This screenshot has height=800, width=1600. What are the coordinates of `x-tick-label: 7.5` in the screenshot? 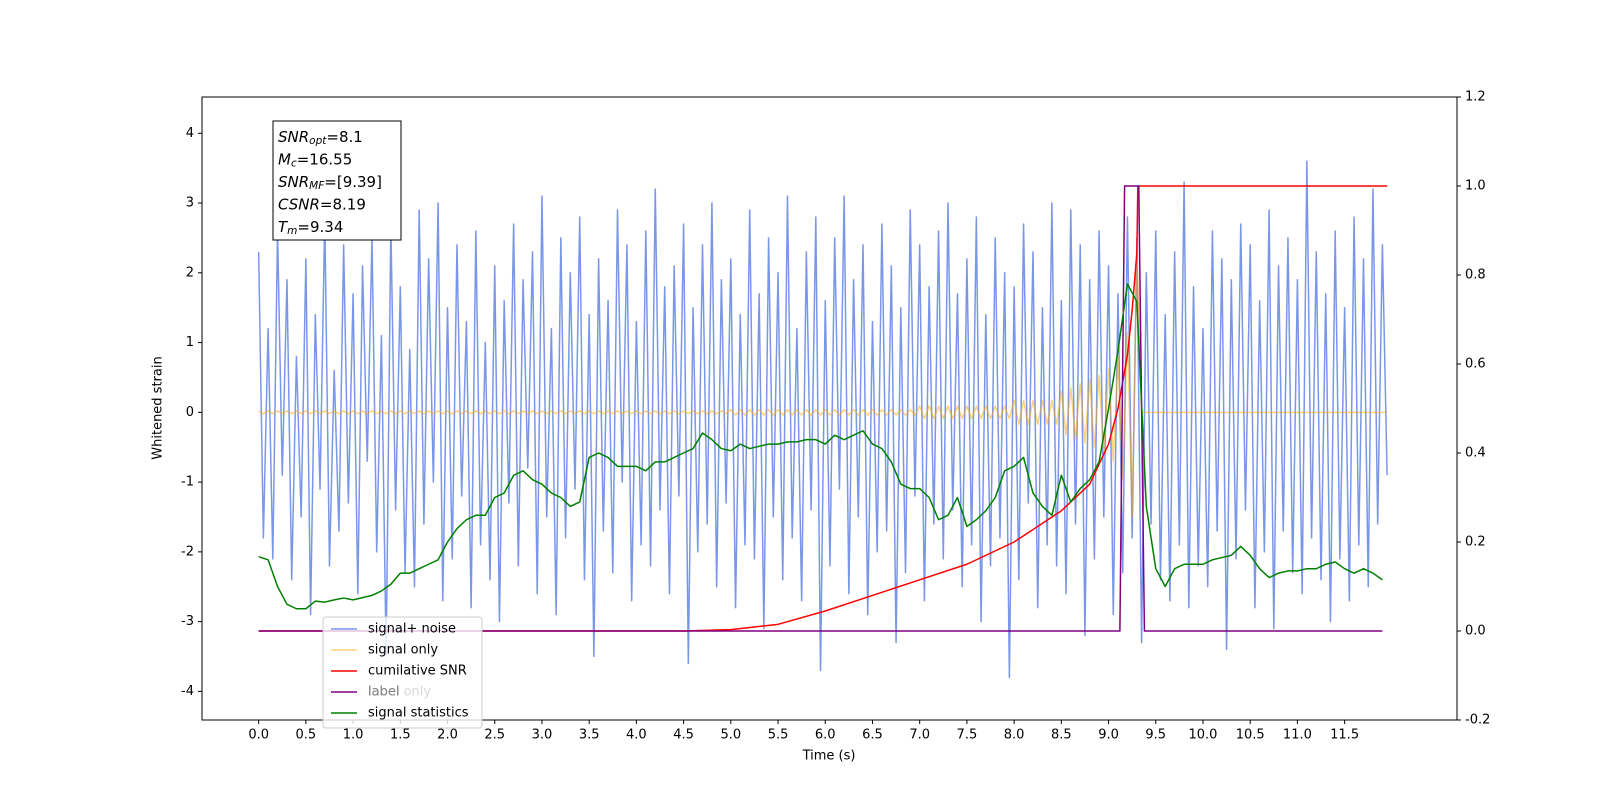 It's located at (967, 735).